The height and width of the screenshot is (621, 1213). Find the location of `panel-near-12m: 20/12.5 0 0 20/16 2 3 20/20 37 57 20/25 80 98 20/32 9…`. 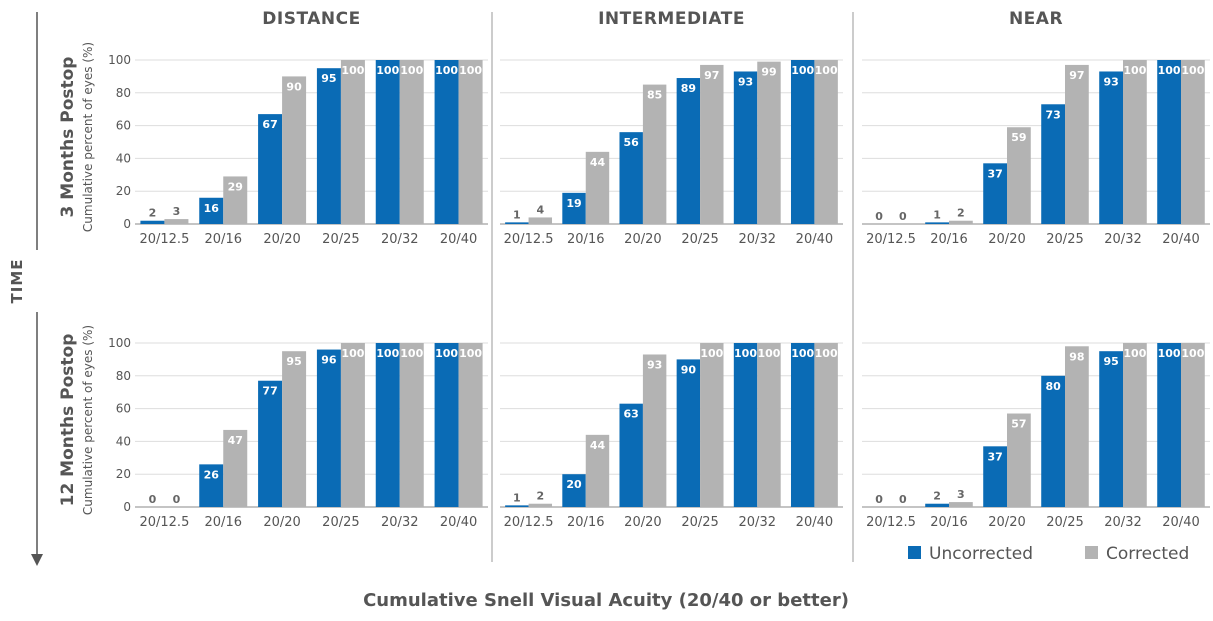

panel-near-12m: 20/12.5 0 0 20/16 2 3 20/20 37 57 20/25 80 98 20/32 9… is located at coordinates (1036, 436).